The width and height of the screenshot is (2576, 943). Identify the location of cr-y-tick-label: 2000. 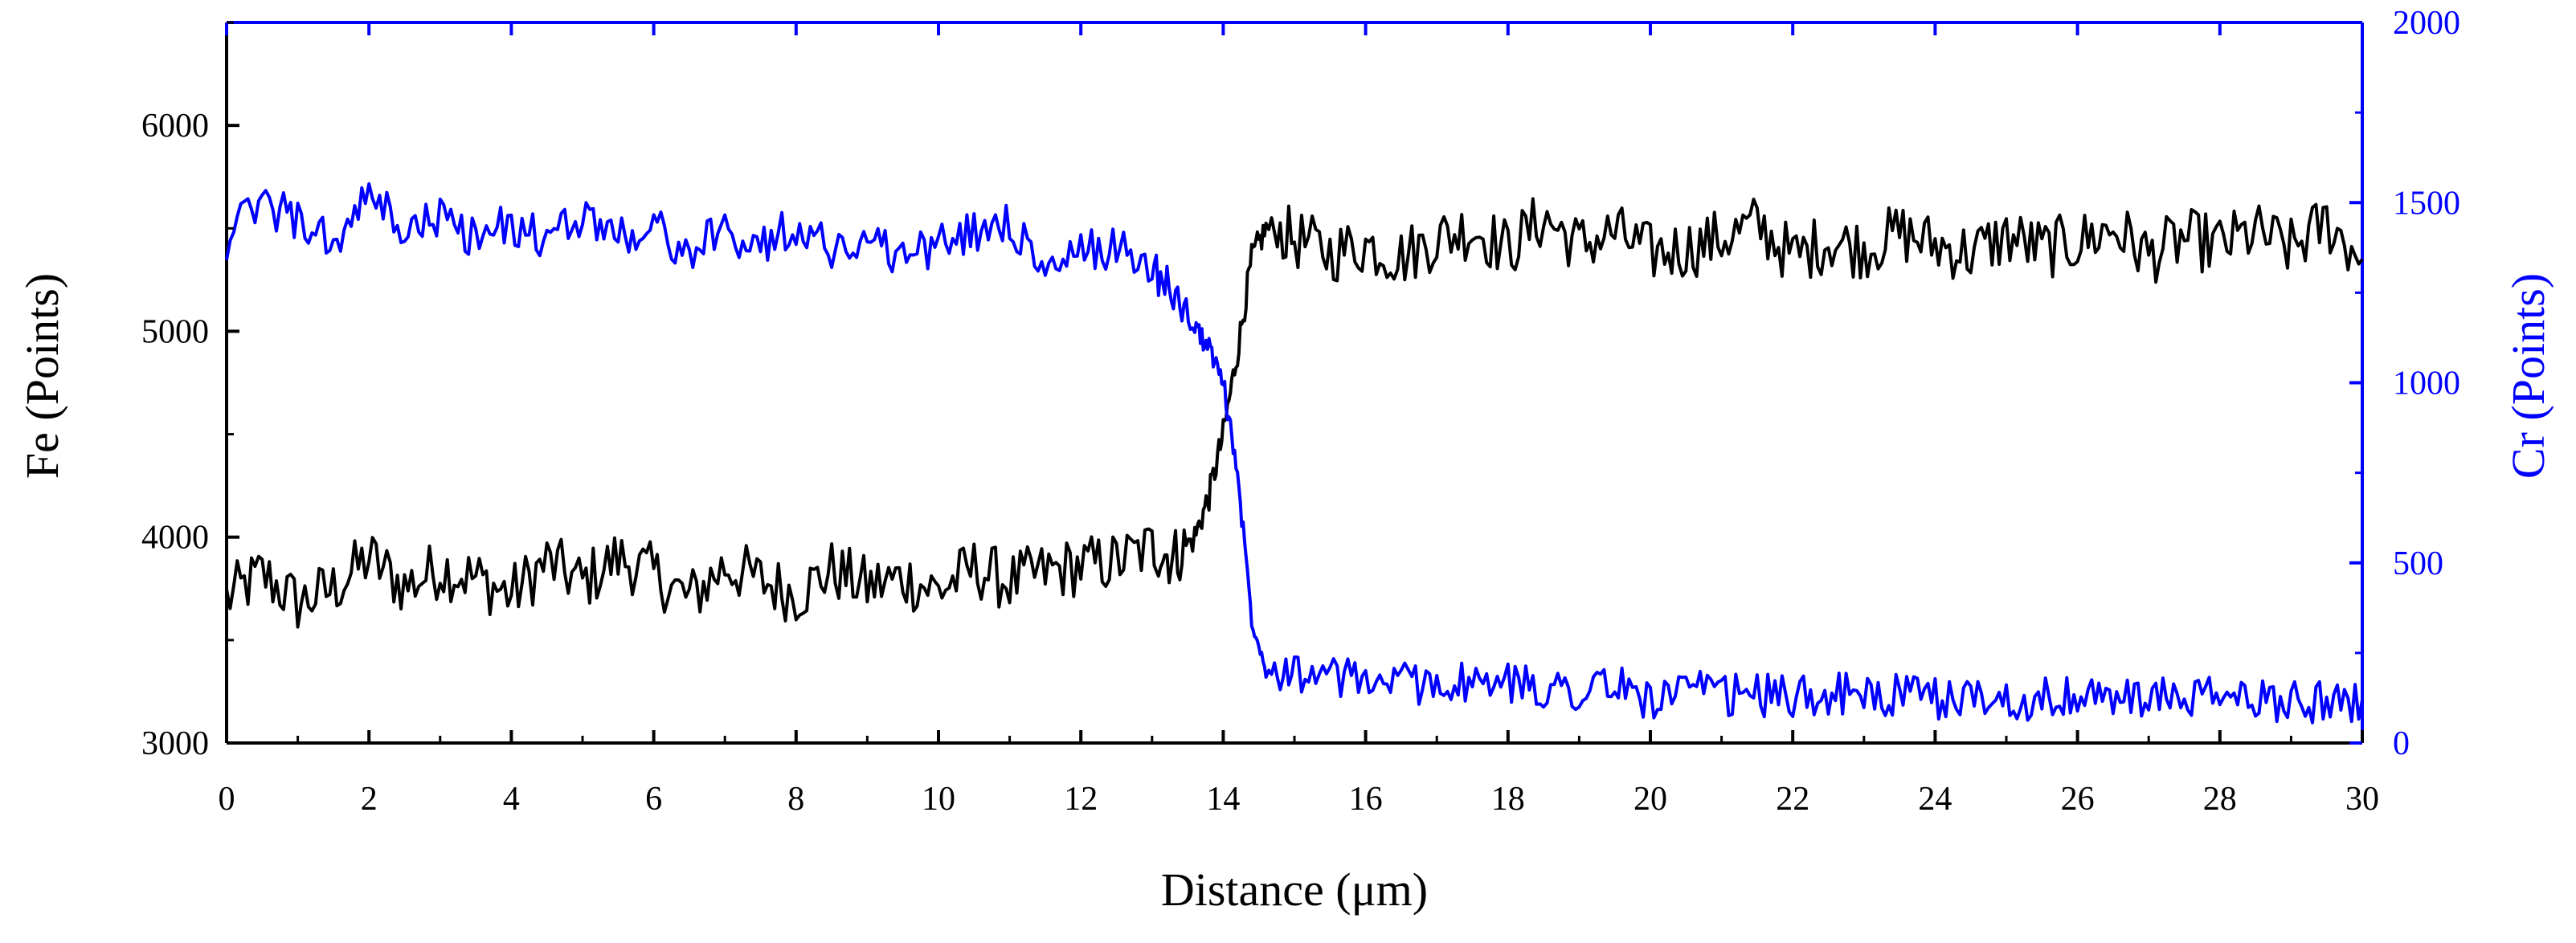
(2426, 23).